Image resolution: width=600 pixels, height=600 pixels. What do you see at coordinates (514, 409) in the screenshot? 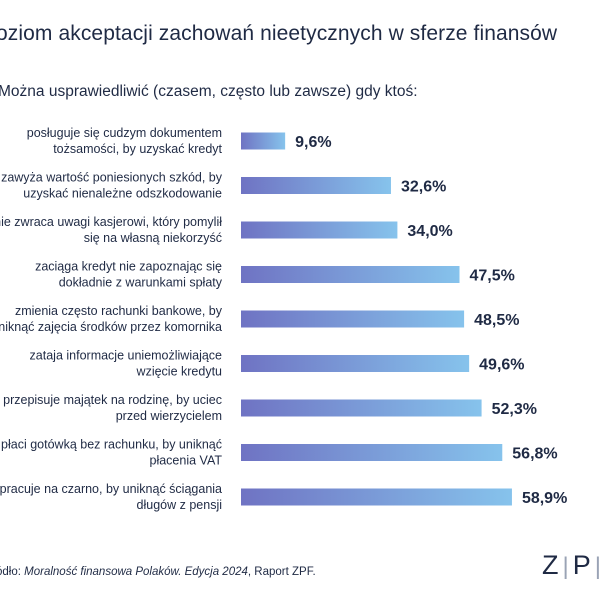
I see `value-label: 52,3%` at bounding box center [514, 409].